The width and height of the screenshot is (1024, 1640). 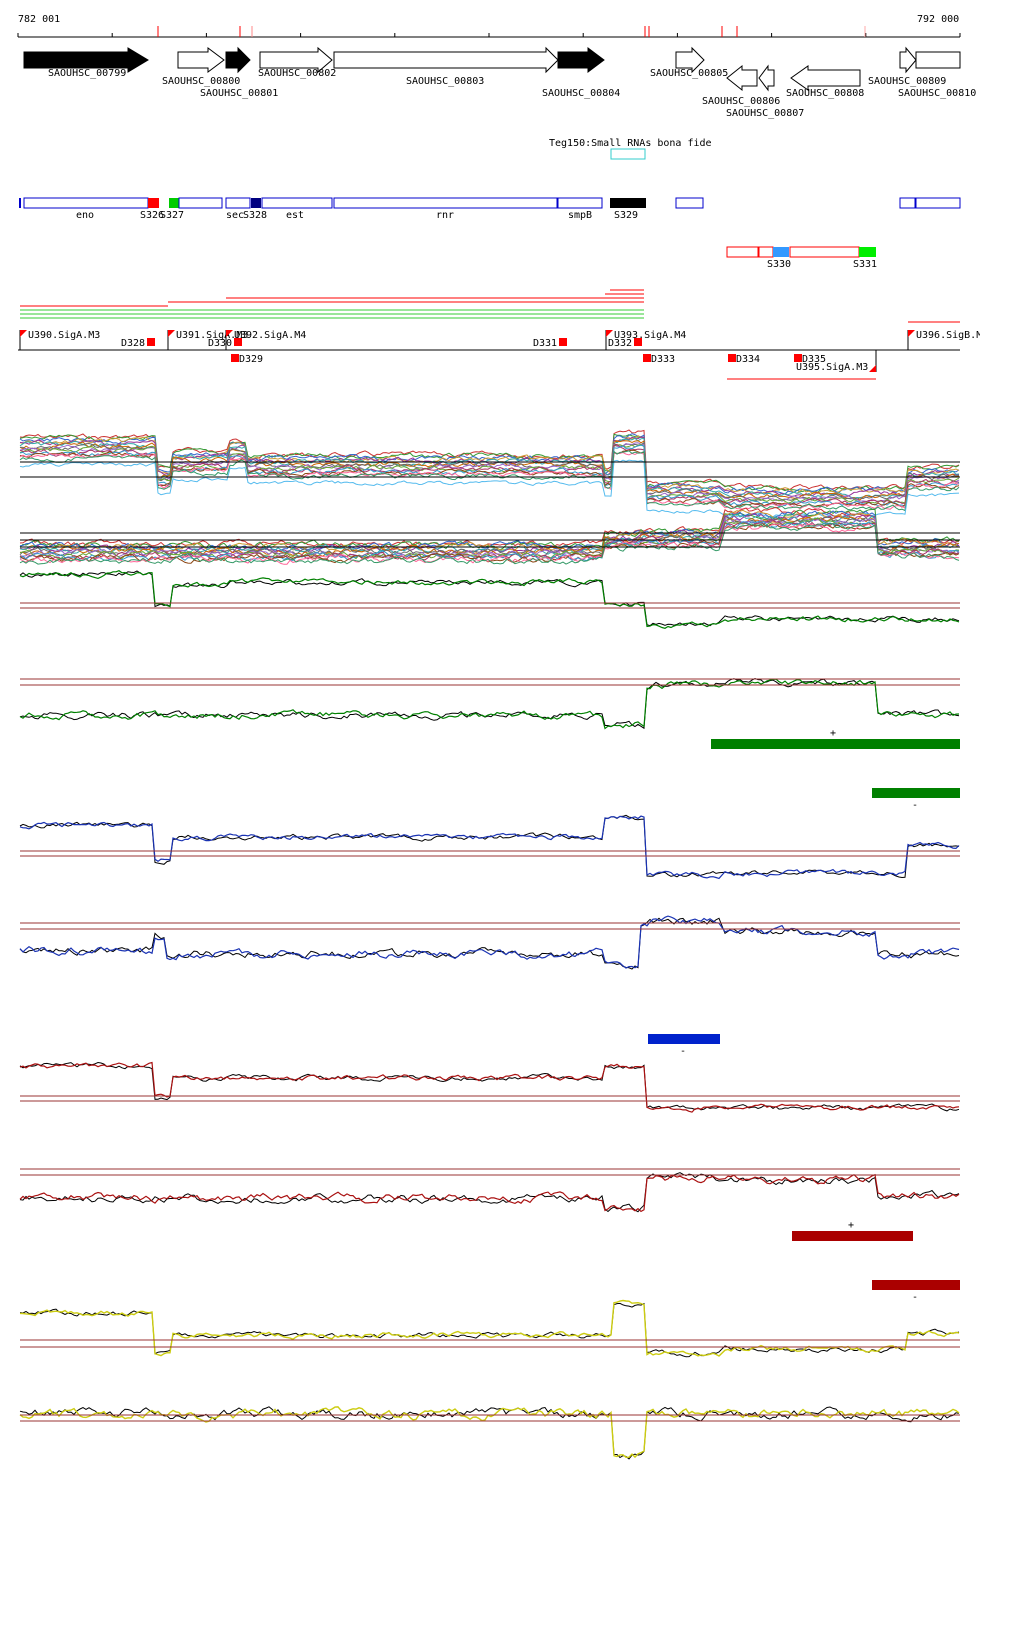 I want to click on annot-S328, so click(x=256, y=203).